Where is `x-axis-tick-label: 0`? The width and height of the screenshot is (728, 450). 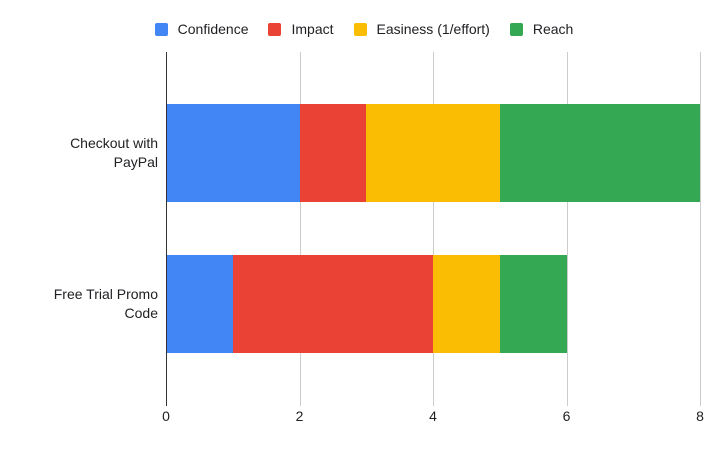
x-axis-tick-label: 0 is located at coordinates (166, 416).